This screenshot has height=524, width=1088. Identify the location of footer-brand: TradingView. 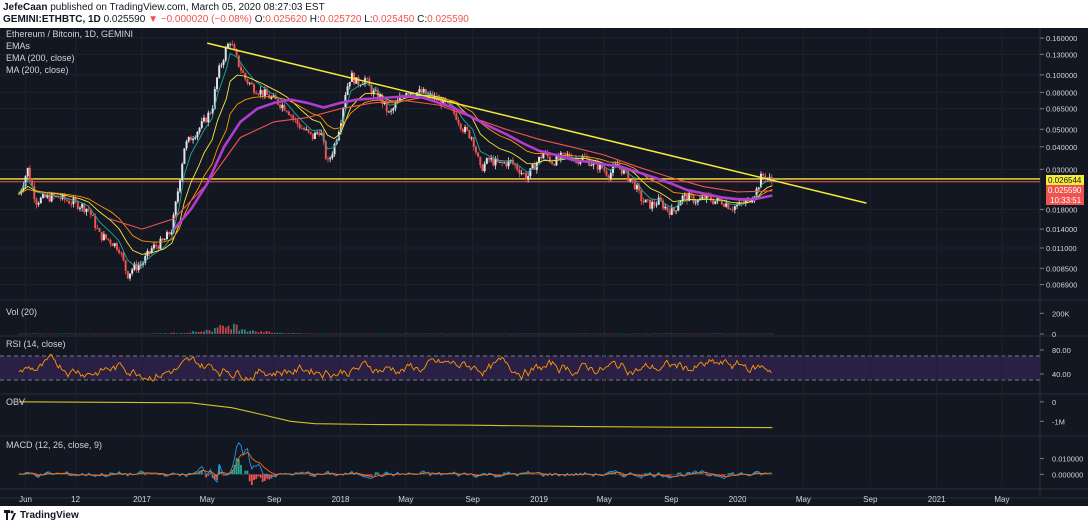
(49, 515).